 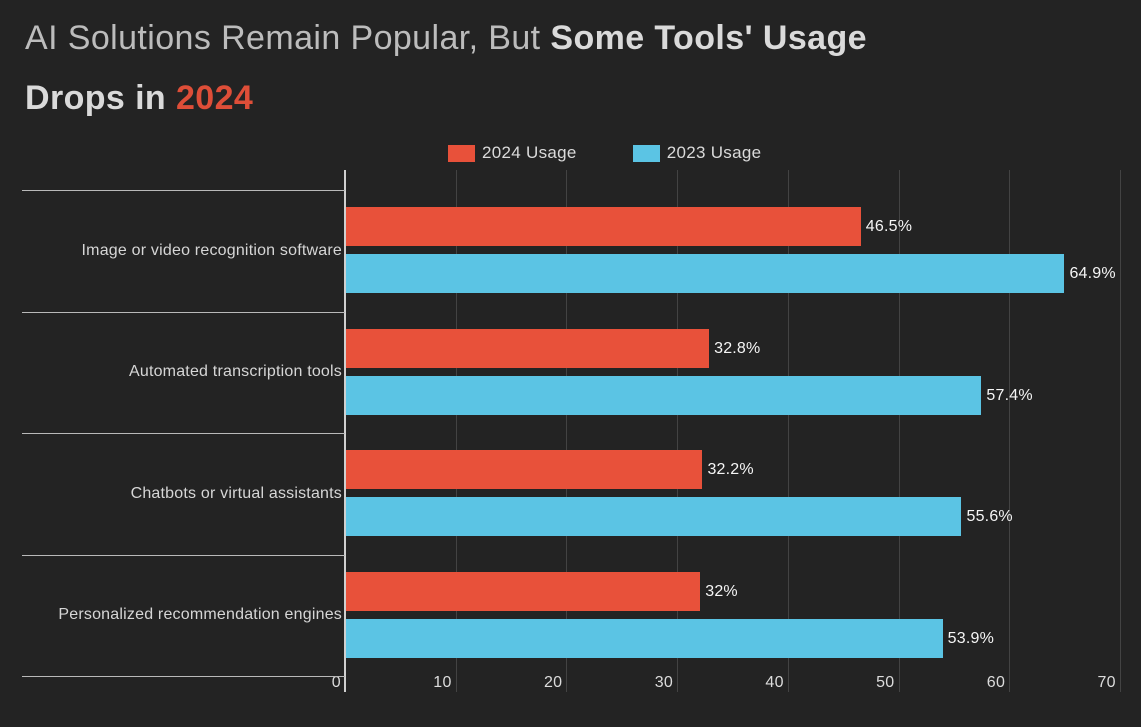 I want to click on x-tick-label: 0, so click(x=336, y=682).